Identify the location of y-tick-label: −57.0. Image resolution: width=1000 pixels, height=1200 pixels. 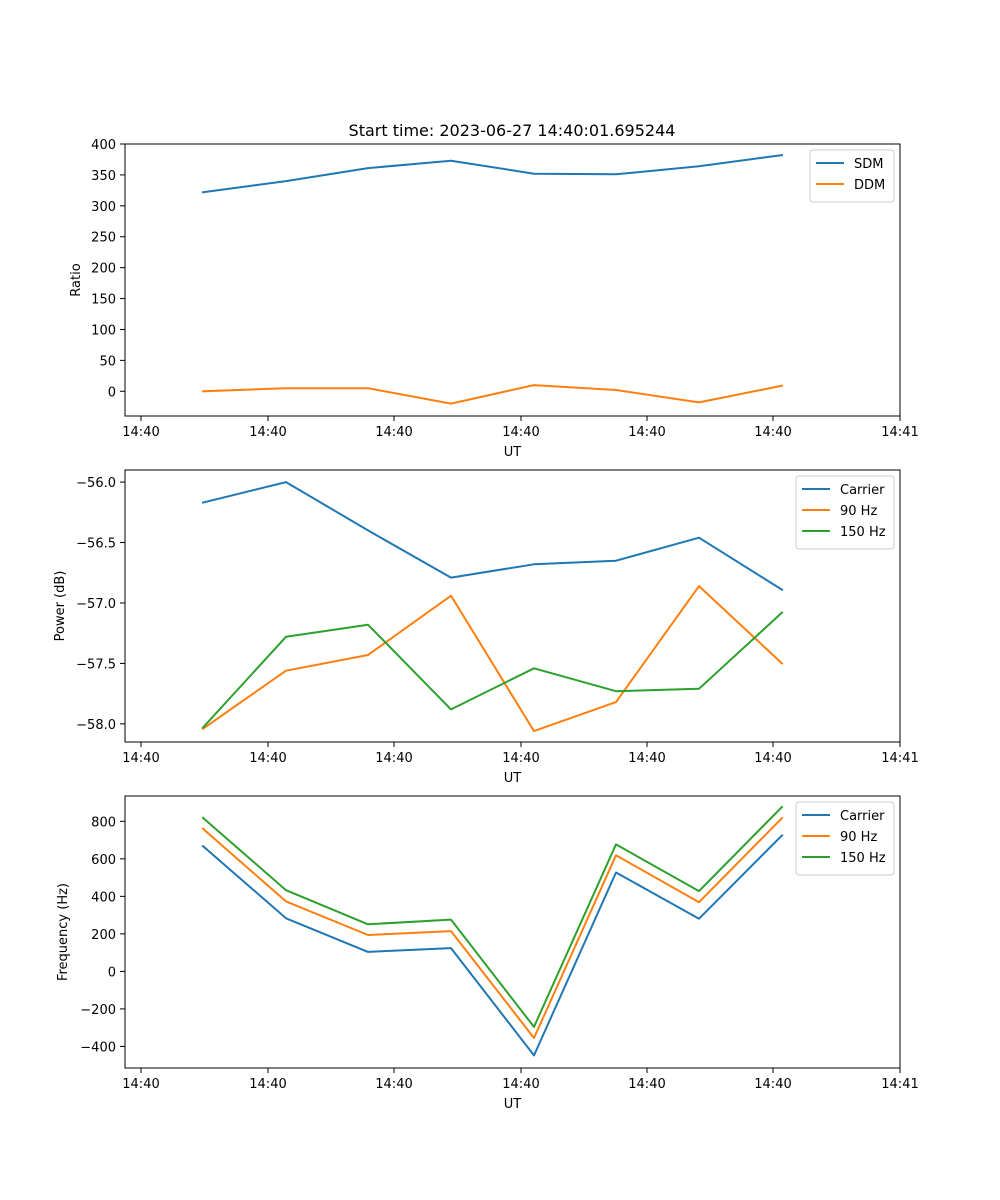
(96, 604).